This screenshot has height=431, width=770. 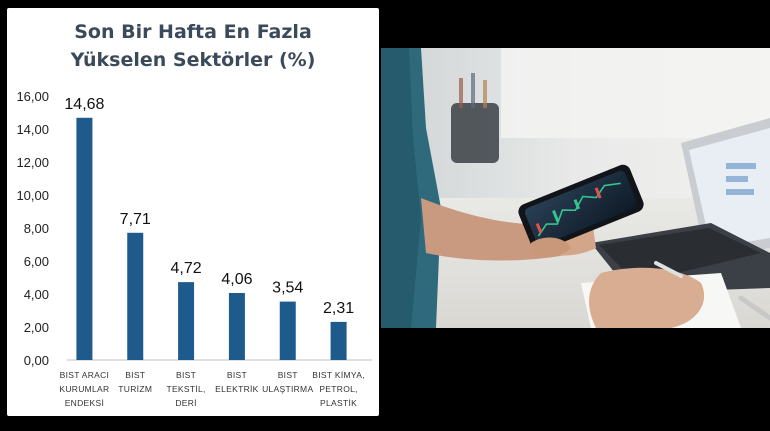 What do you see at coordinates (186, 403) in the screenshot?
I see `x-tick-label: DERİ` at bounding box center [186, 403].